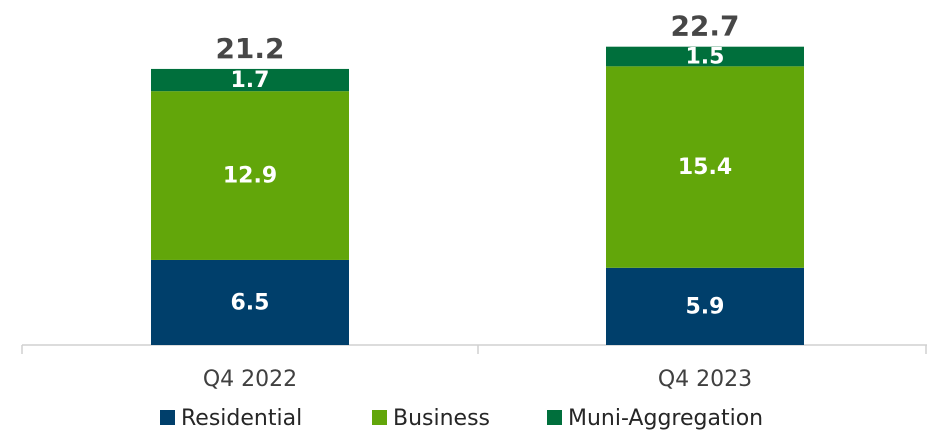 The width and height of the screenshot is (927, 434). I want to click on data-label: 1.7, so click(250, 80).